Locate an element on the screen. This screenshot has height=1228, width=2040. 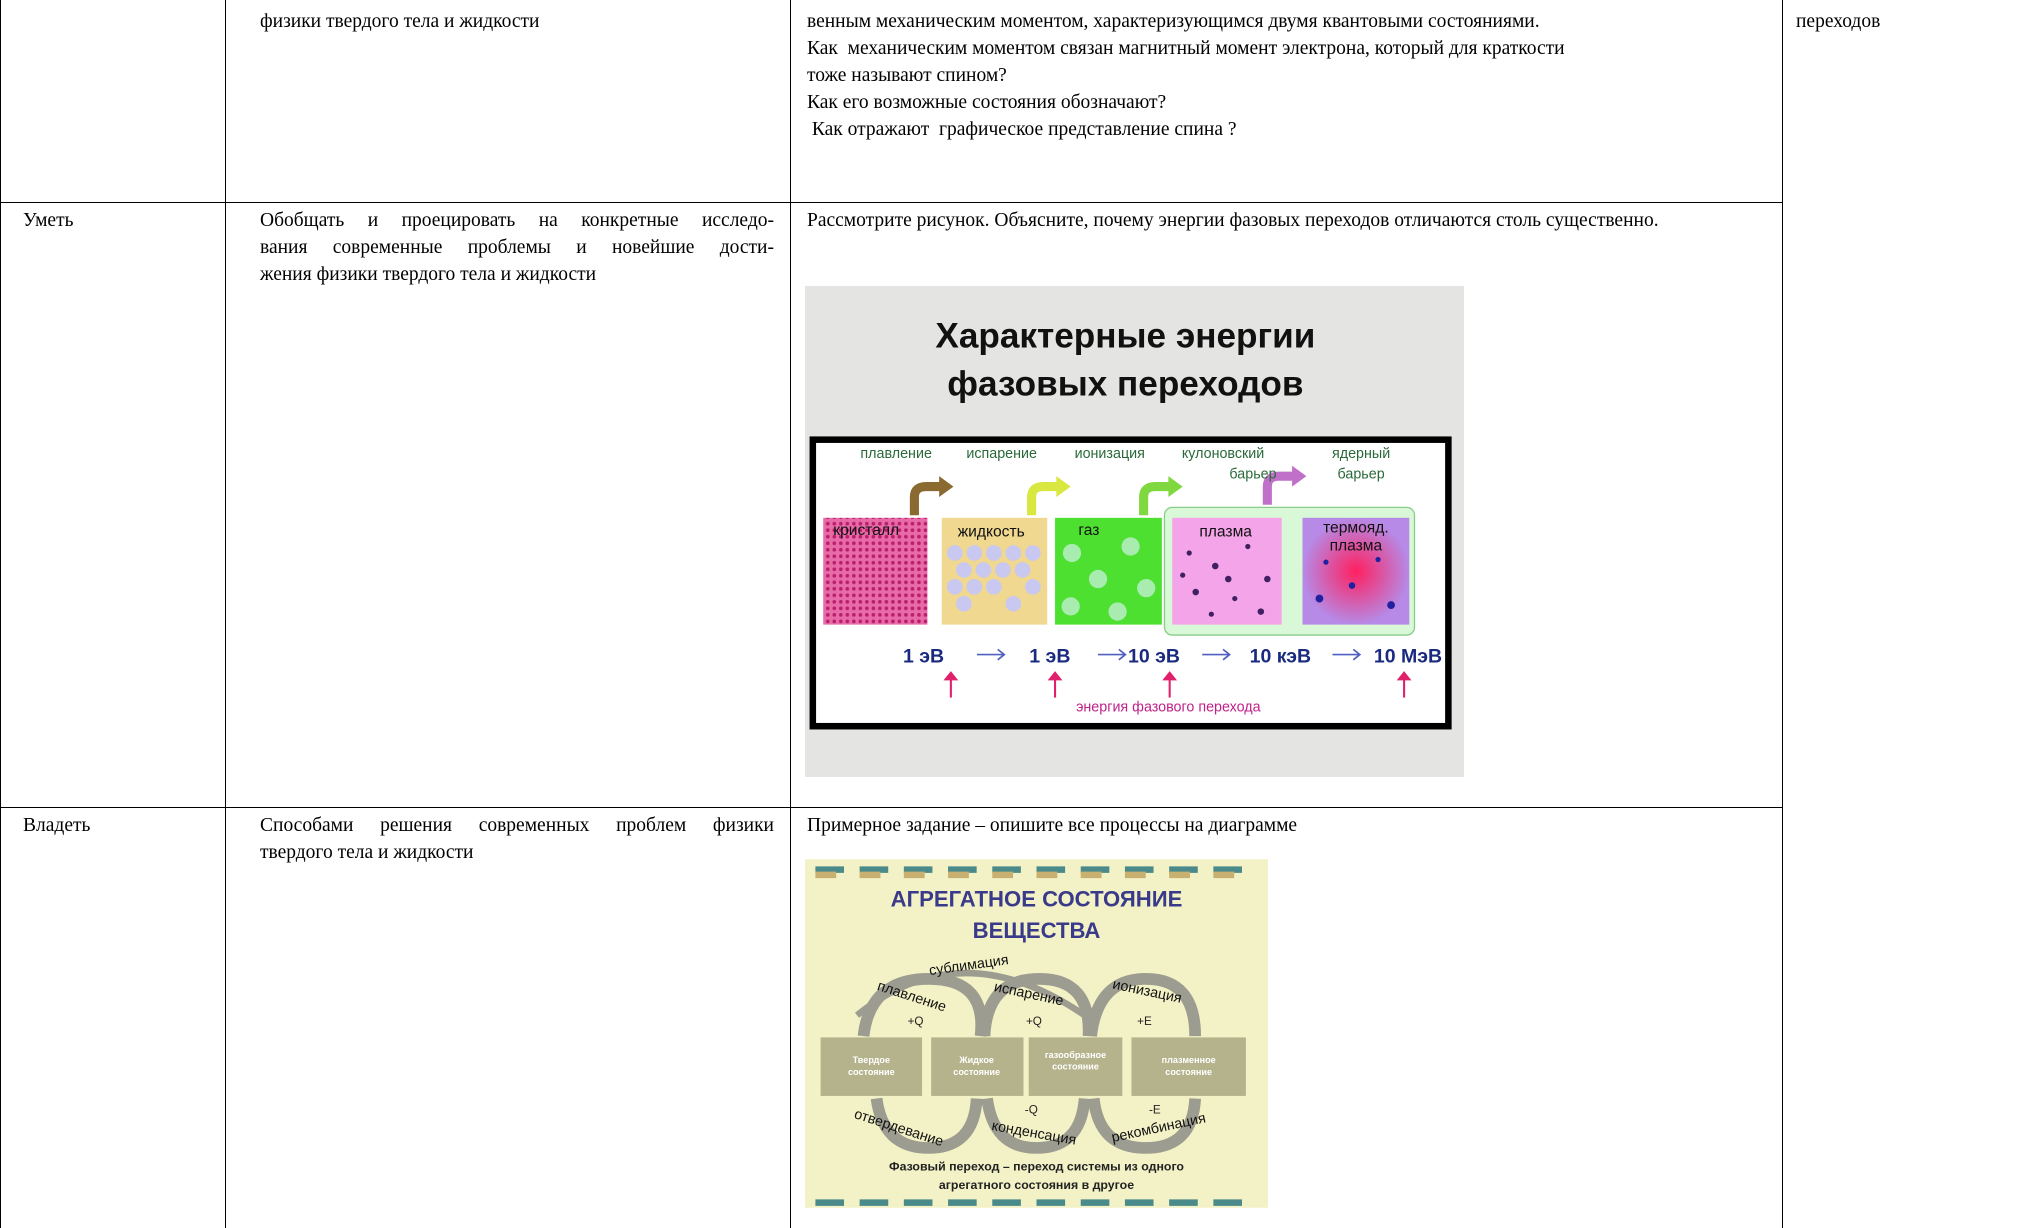
process-label: плавление is located at coordinates (896, 454).